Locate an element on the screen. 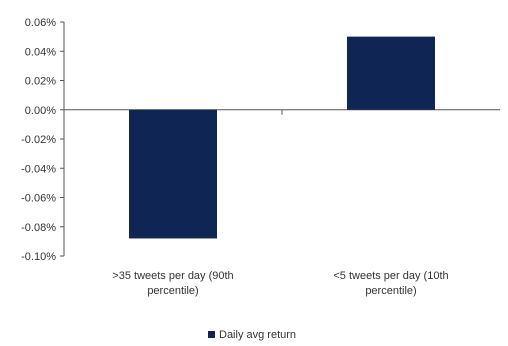 The height and width of the screenshot is (346, 508). y-tick-label: -0.06% is located at coordinates (38, 199).